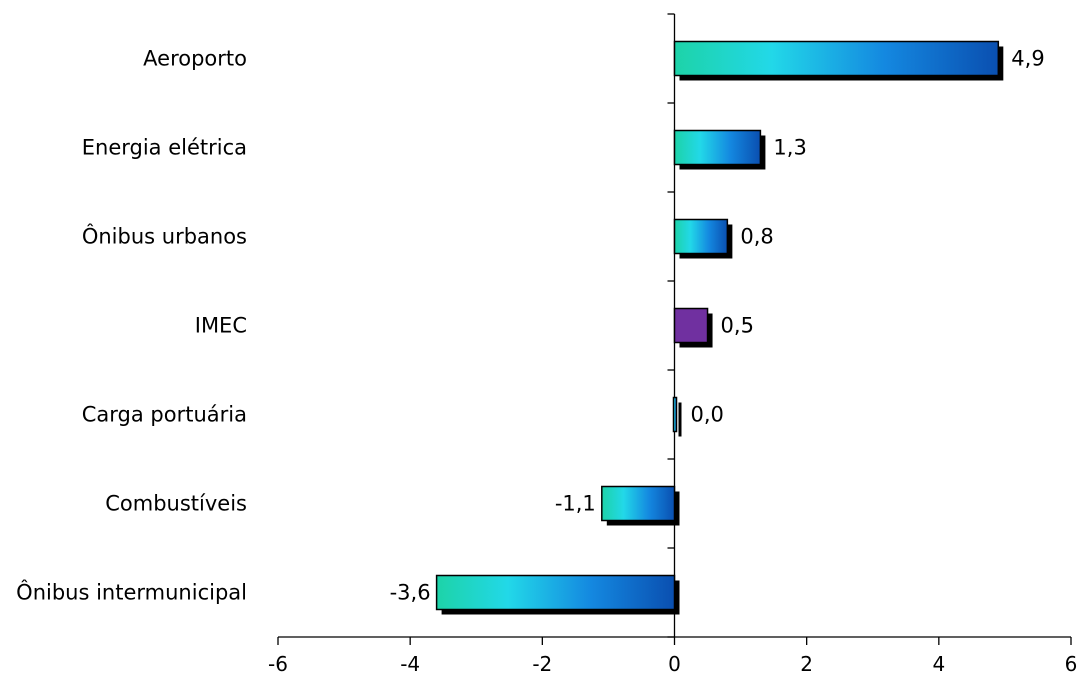  Describe the element at coordinates (164, 415) in the screenshot. I see `category-label: Carga portuária` at that location.